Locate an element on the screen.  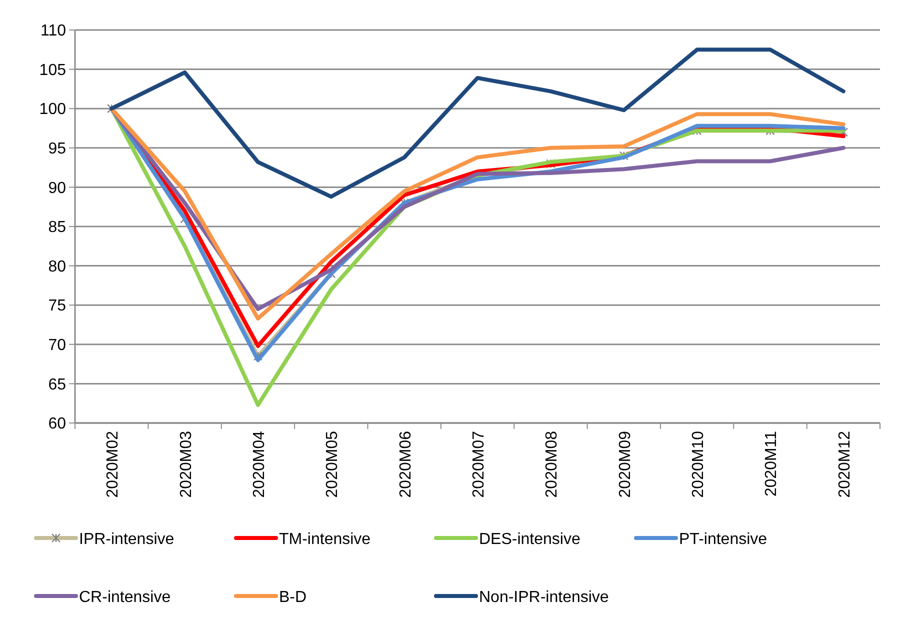
x-tick-label: 2020M02 is located at coordinates (113, 464).